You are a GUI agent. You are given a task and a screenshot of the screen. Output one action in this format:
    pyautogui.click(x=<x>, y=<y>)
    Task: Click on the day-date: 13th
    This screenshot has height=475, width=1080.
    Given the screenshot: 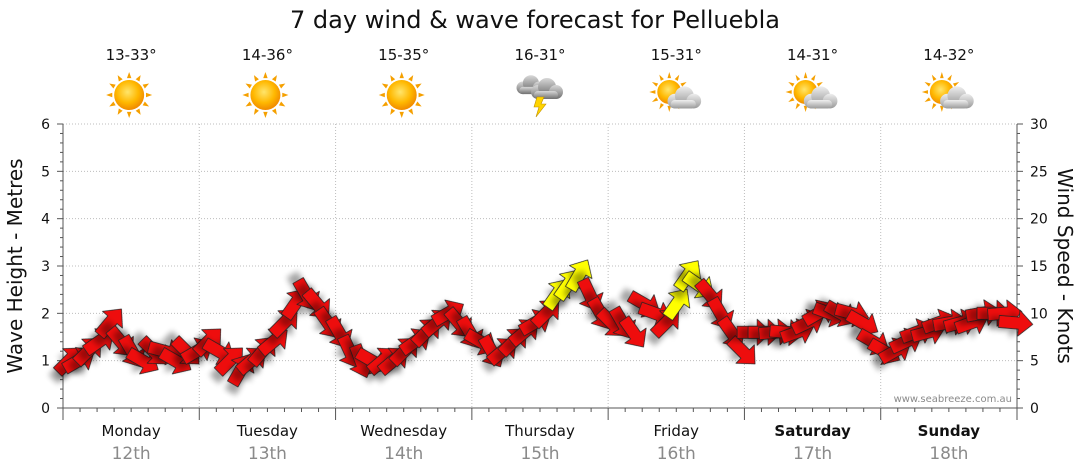 What is the action you would take?
    pyautogui.click(x=267, y=454)
    